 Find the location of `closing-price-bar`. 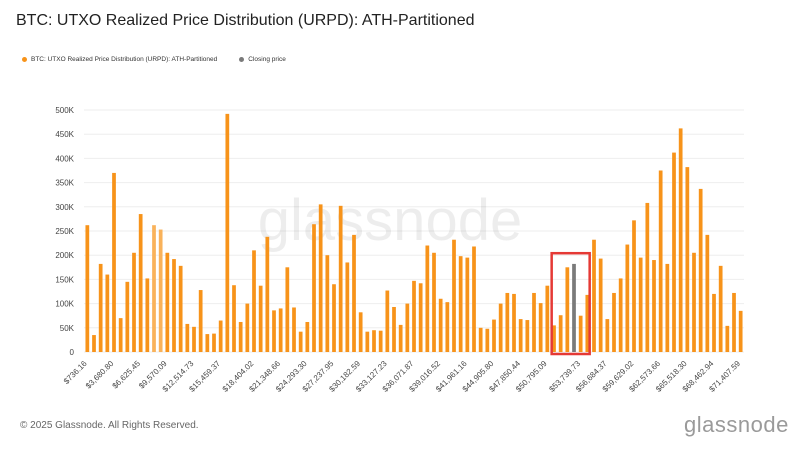

closing-price-bar is located at coordinates (574, 307).